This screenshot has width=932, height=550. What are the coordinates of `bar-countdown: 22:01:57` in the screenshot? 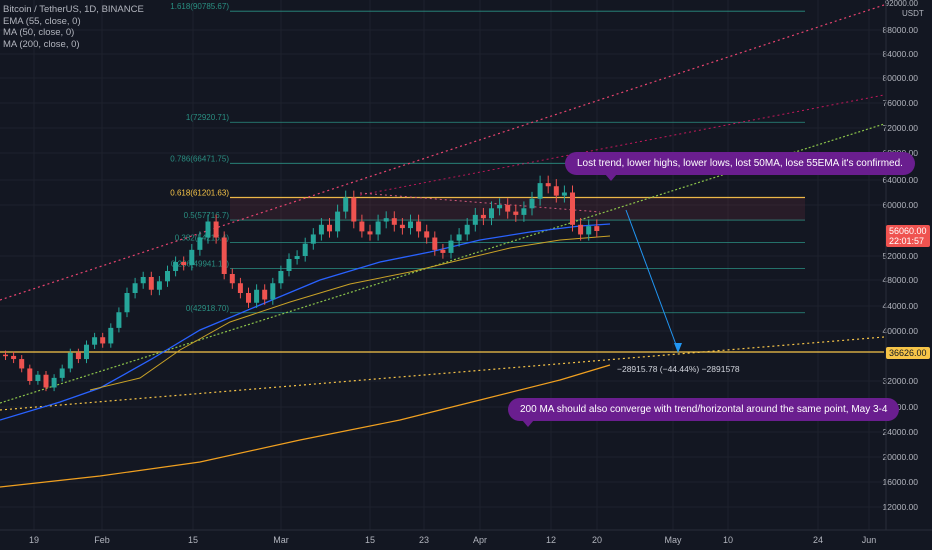 It's located at (907, 241).